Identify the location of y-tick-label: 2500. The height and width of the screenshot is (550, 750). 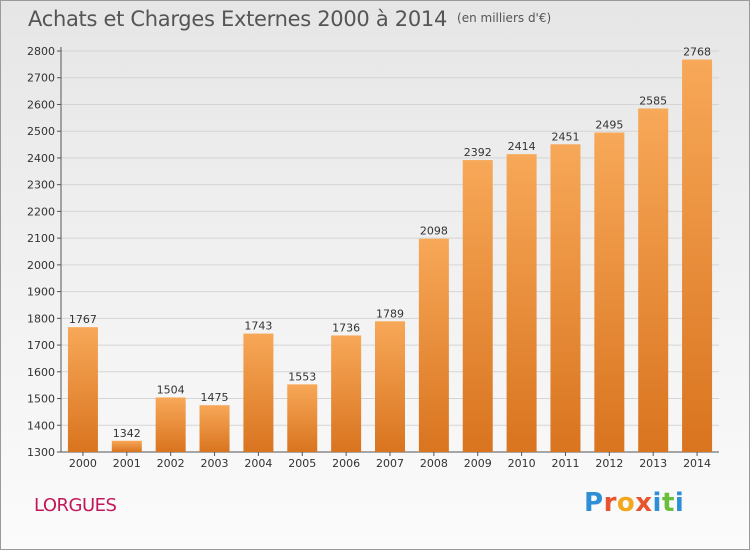
(41, 131).